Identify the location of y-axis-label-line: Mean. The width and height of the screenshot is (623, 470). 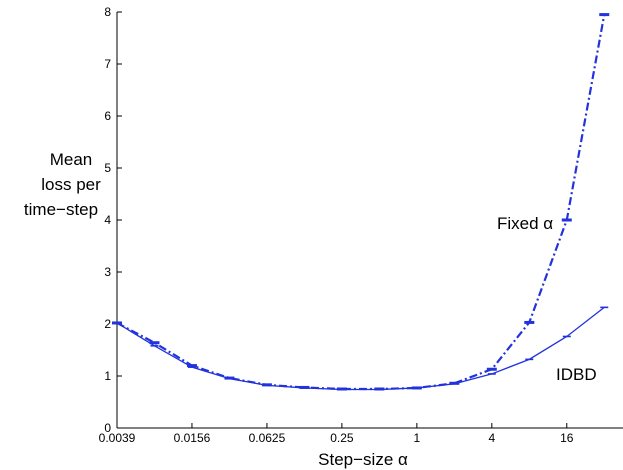
(71, 159).